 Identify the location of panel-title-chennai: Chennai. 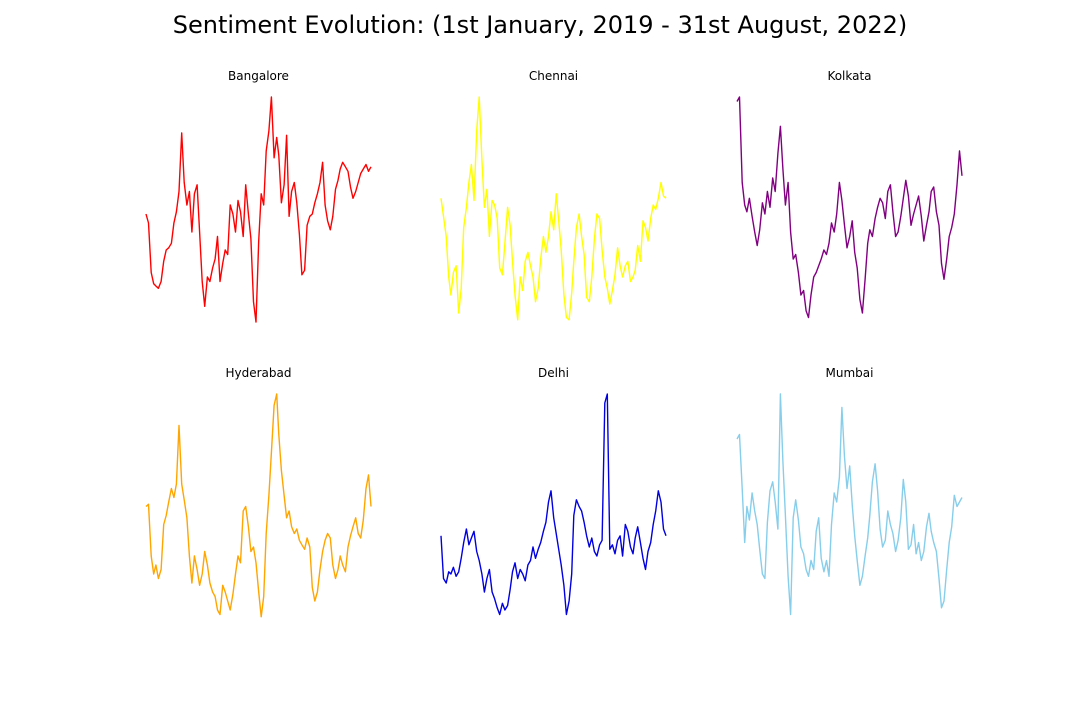
(553, 76).